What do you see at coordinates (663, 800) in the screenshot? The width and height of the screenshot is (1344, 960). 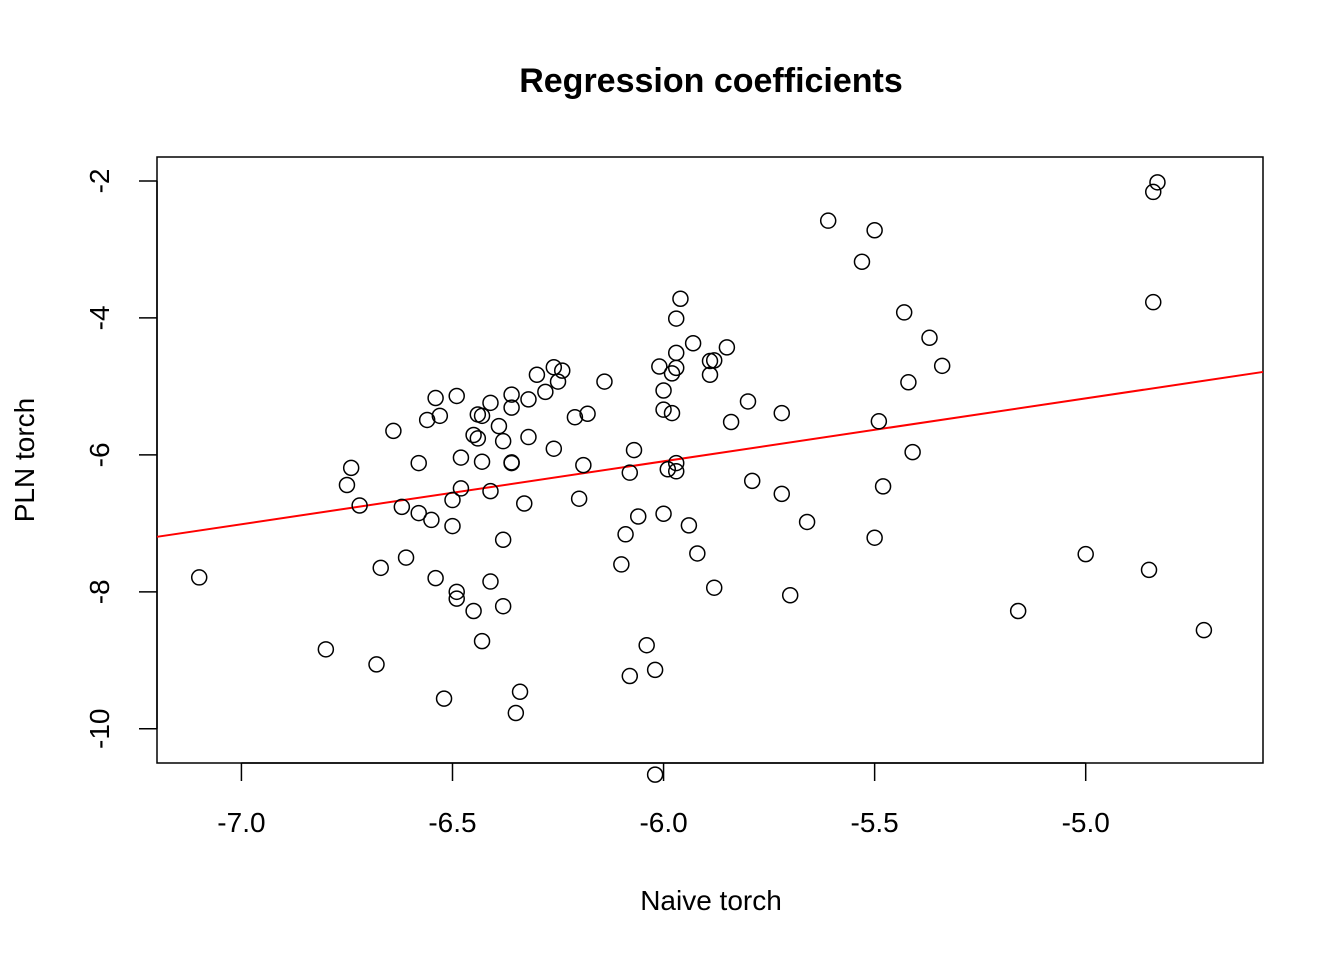 I see `x-axis: -7.0 -6.5 -6.0 -5.5 -5.0` at bounding box center [663, 800].